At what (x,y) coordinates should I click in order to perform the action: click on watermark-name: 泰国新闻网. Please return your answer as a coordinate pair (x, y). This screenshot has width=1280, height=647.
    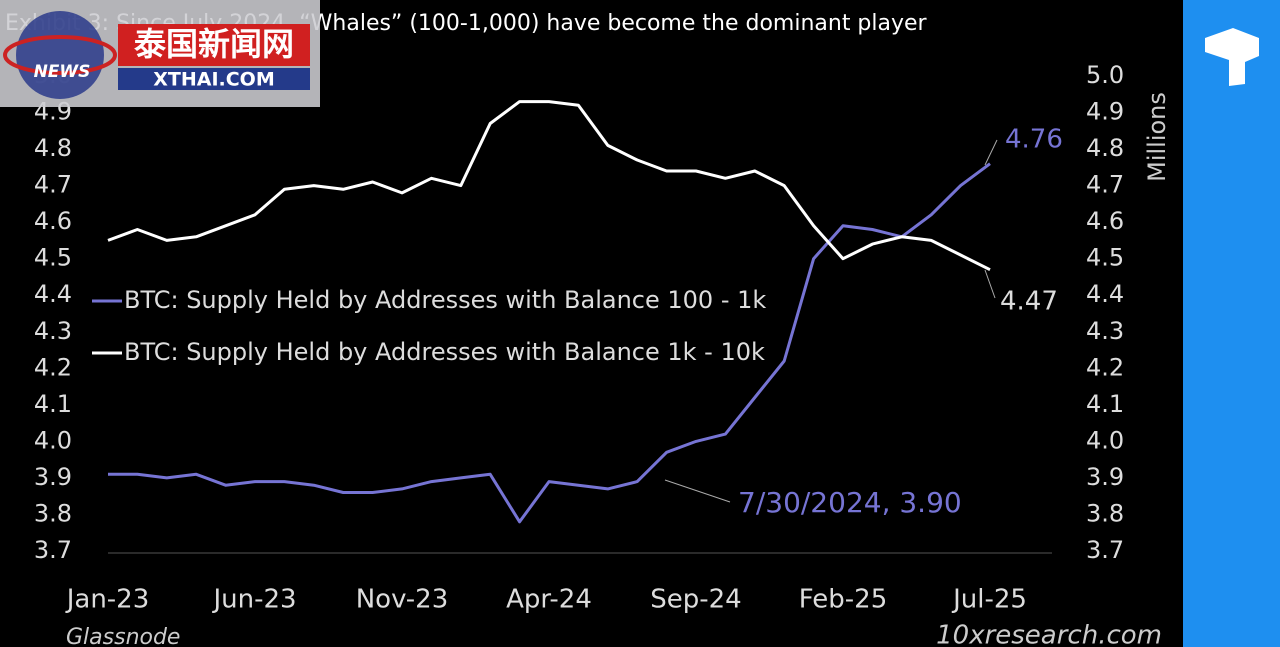
    Looking at the image, I should click on (214, 44).